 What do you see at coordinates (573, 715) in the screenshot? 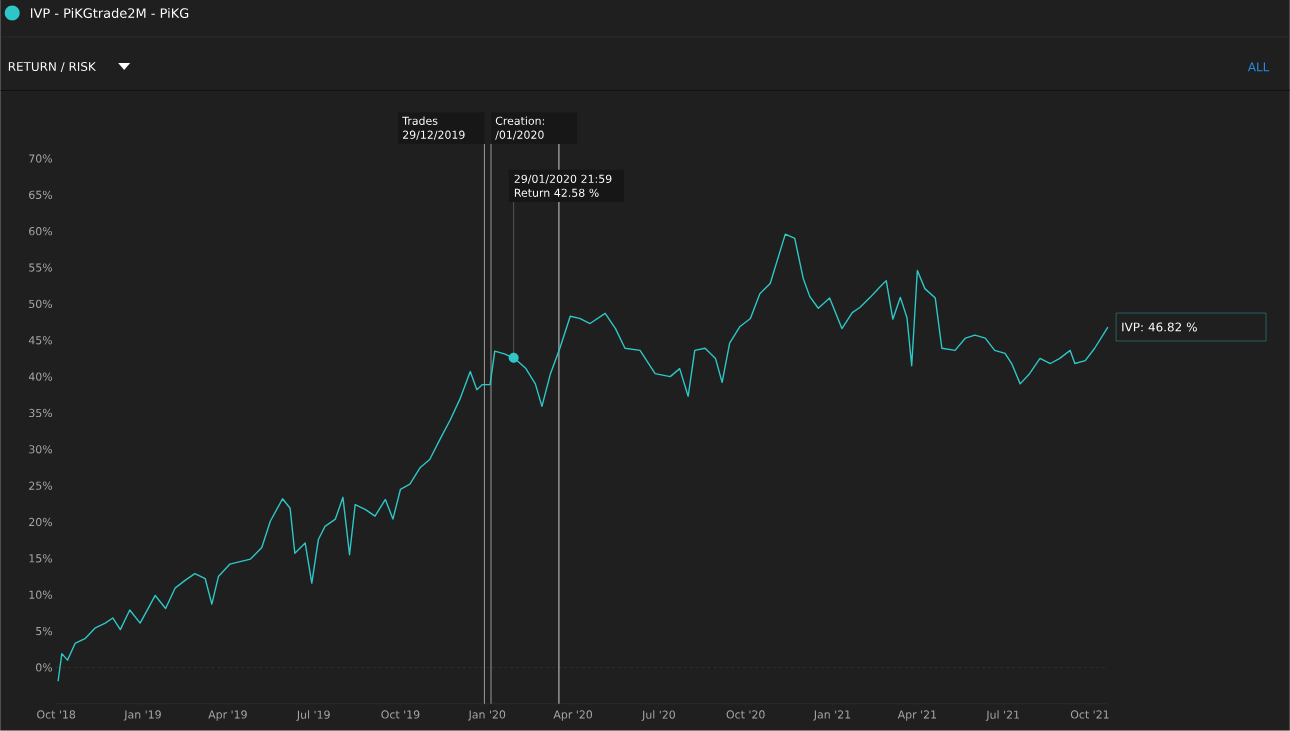
I see `x-tick-label: Apr '20` at bounding box center [573, 715].